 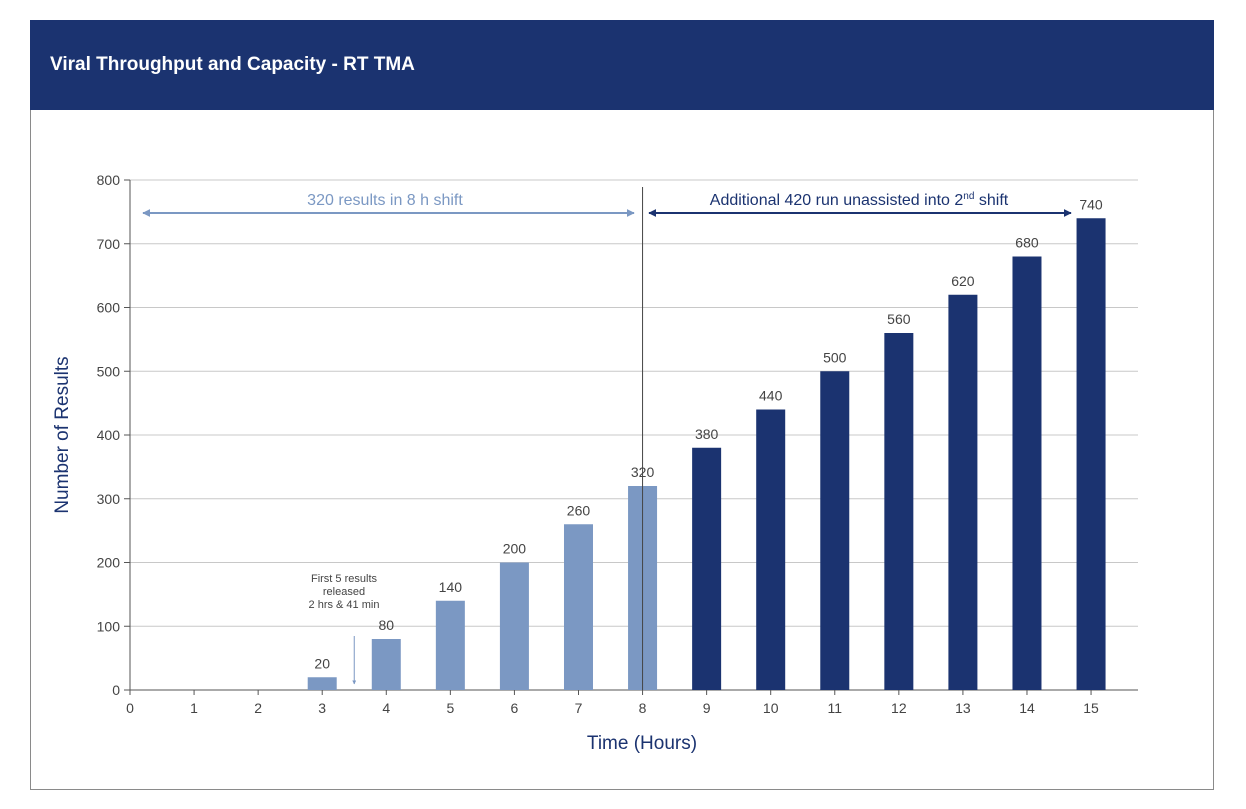 I want to click on release-note-line: 2 hrs & 41 min, so click(x=344, y=605).